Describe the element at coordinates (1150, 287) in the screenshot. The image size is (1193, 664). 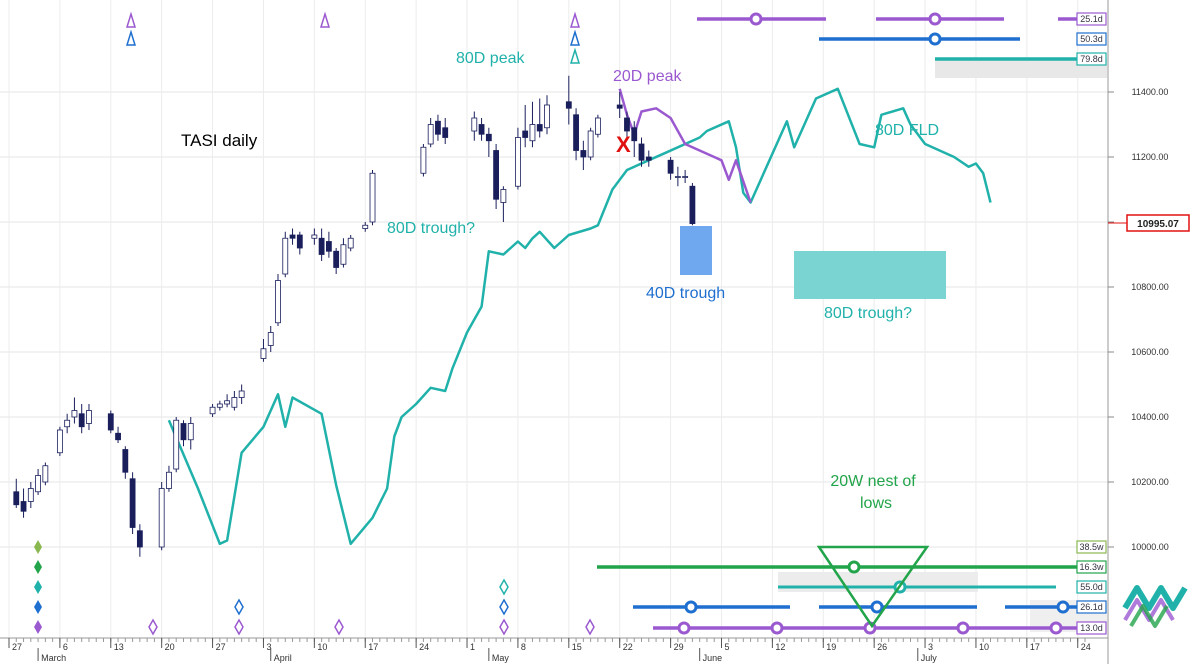
I see `y-tick-label: 10800.00` at that location.